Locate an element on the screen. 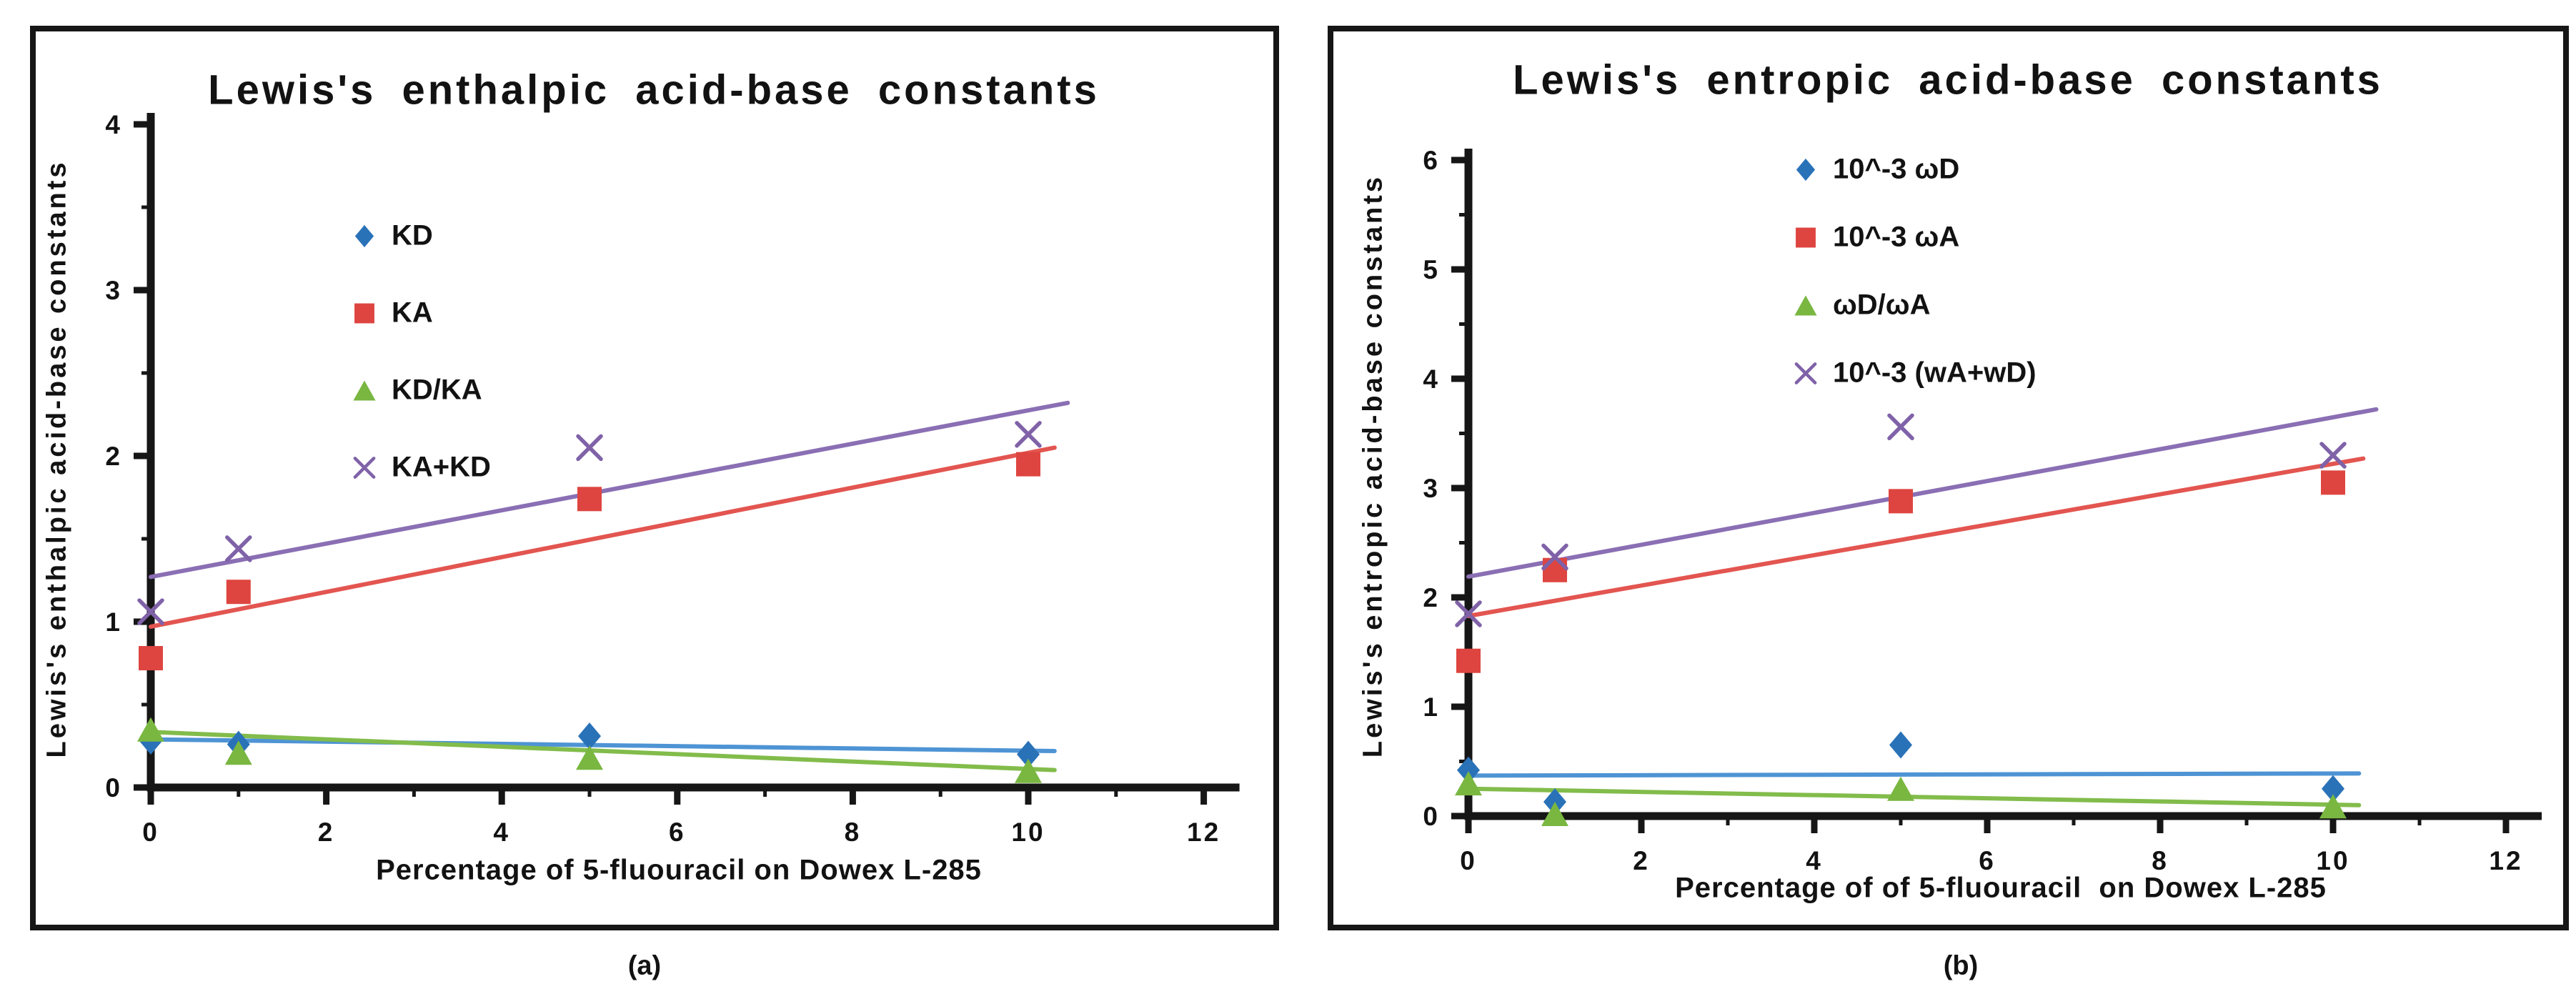 The height and width of the screenshot is (989, 2576). legend-label: ωD/ωA is located at coordinates (1882, 305).